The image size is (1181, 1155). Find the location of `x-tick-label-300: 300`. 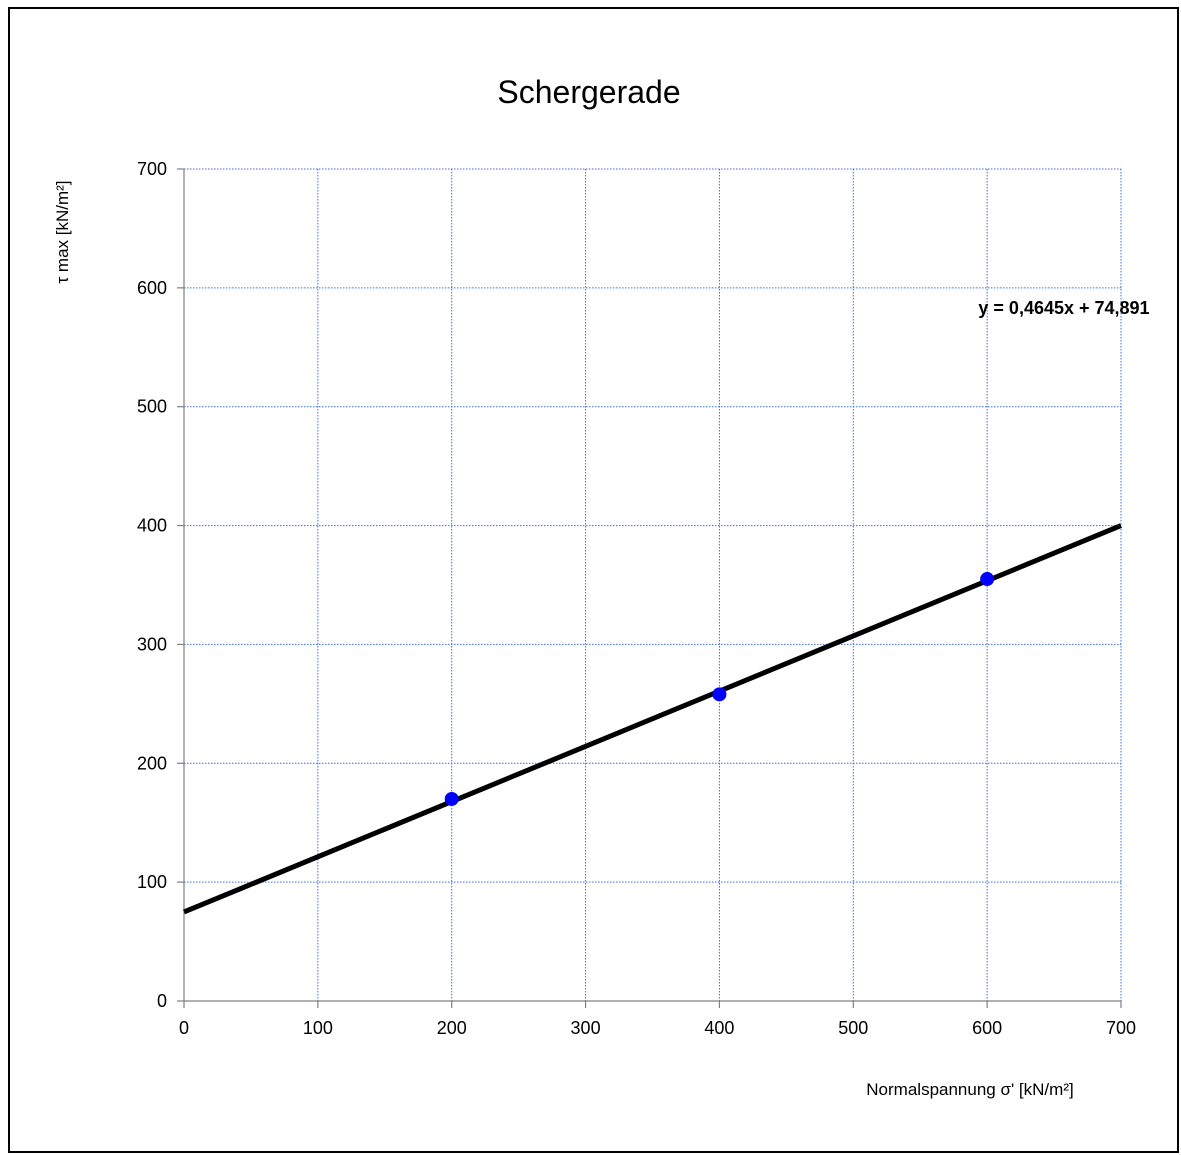

x-tick-label-300: 300 is located at coordinates (586, 1028).